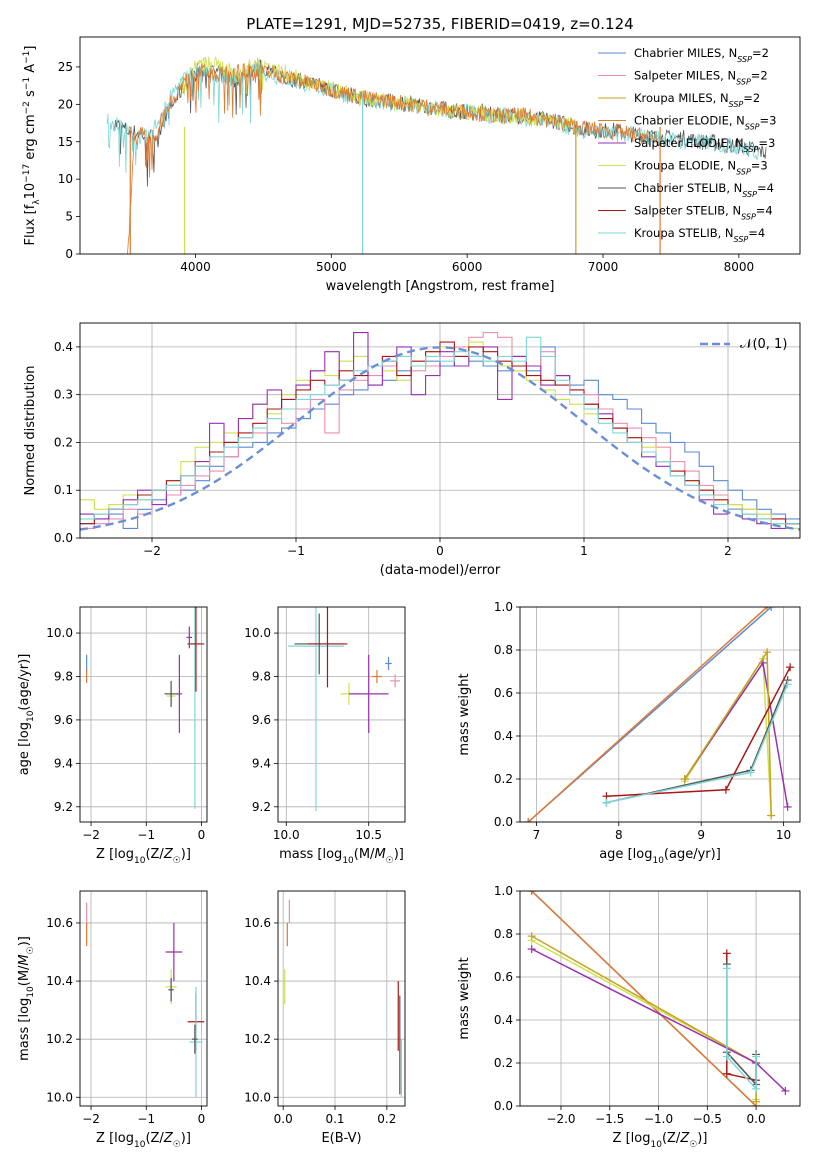 This screenshot has height=1170, width=819. What do you see at coordinates (63, 538) in the screenshot?
I see `y-tick-label: 0.0` at bounding box center [63, 538].